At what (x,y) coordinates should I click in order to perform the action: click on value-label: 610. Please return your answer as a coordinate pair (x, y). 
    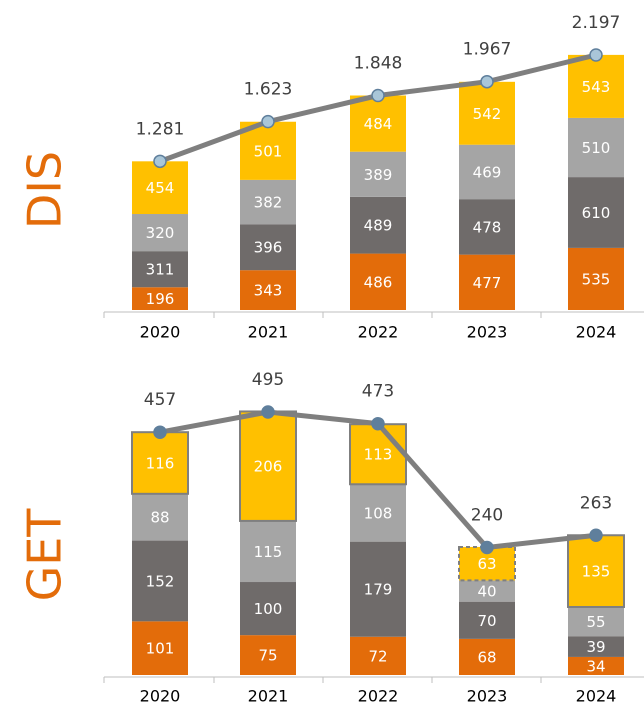
    Looking at the image, I should click on (596, 213).